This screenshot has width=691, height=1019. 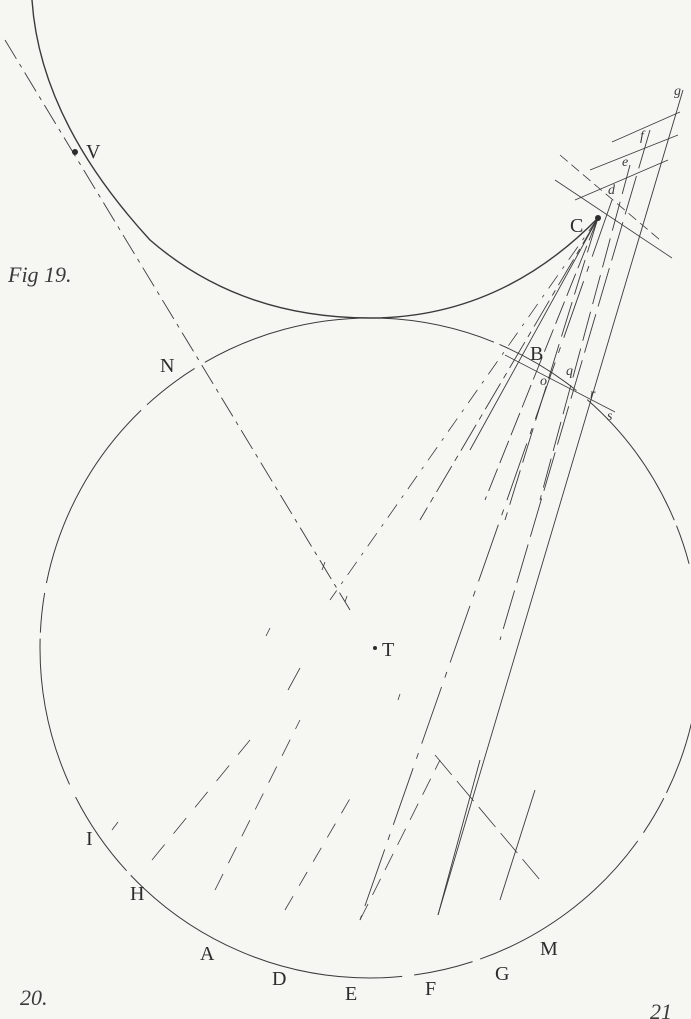 What do you see at coordinates (351, 994) in the screenshot?
I see `label-e: E` at bounding box center [351, 994].